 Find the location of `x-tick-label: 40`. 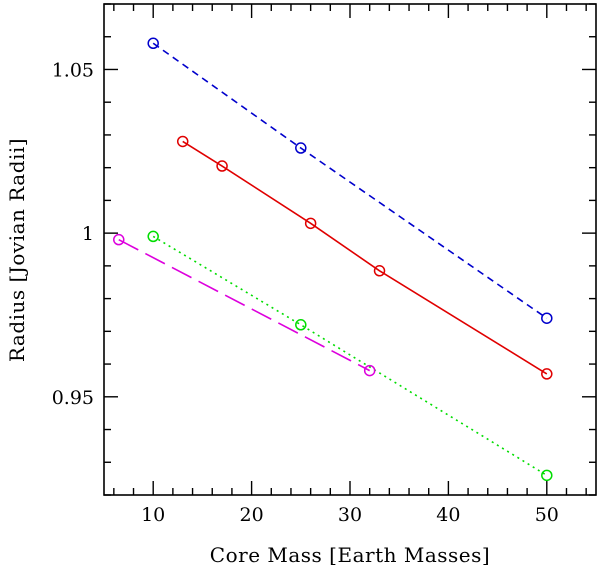

x-tick-label: 40 is located at coordinates (448, 515).